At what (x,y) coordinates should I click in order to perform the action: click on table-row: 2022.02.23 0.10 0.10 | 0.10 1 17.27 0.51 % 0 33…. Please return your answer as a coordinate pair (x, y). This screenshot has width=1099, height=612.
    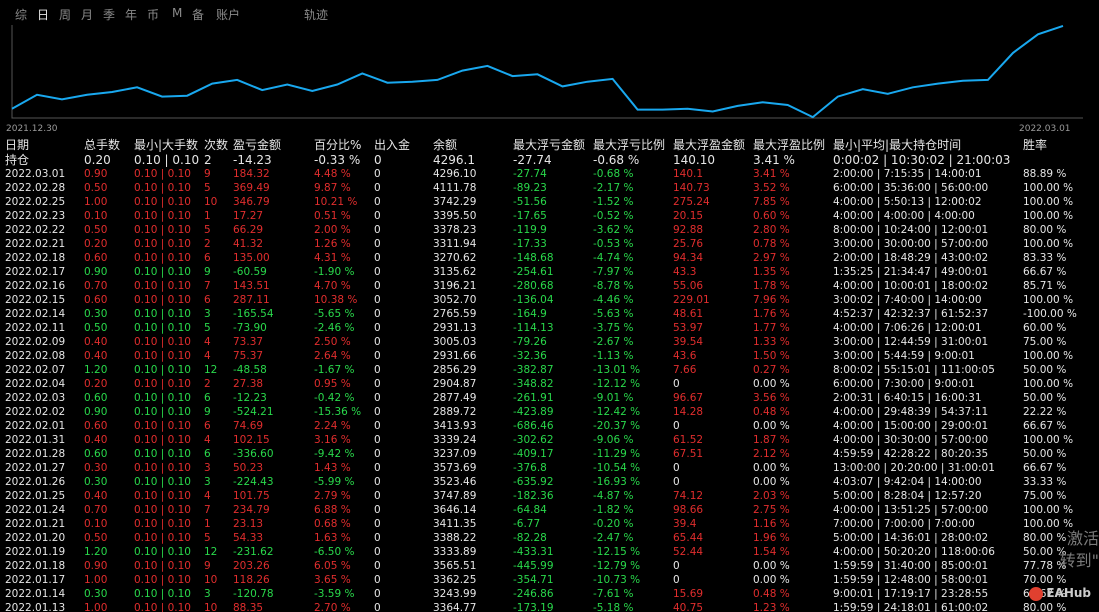
    Looking at the image, I should click on (549, 216).